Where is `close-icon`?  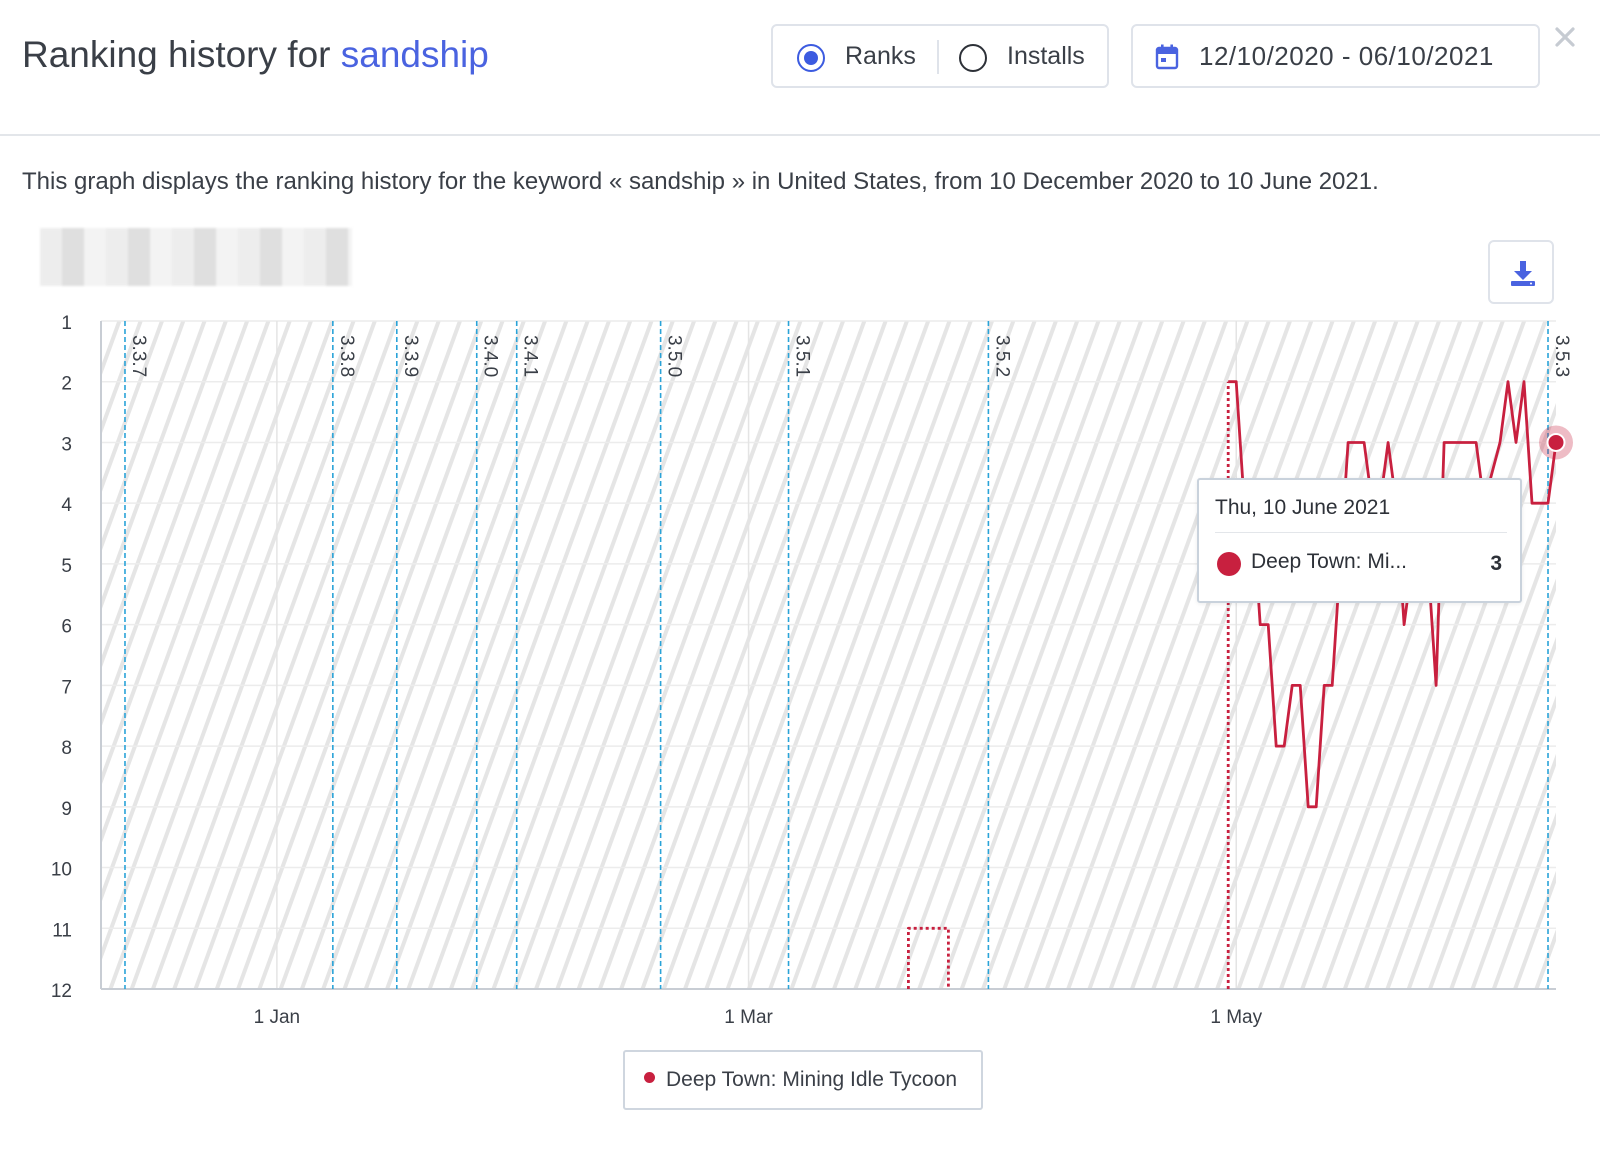
close-icon is located at coordinates (1565, 39).